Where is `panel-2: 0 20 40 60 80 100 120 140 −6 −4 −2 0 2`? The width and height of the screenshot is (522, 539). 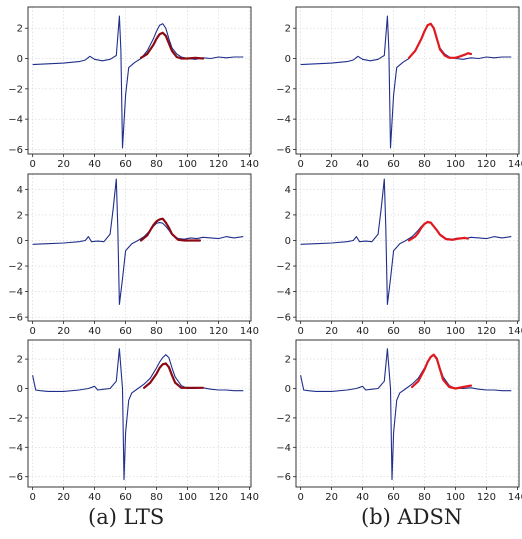 panel-2: 0 20 40 60 80 100 120 140 −6 −4 −2 0 2 is located at coordinates (399, 88).